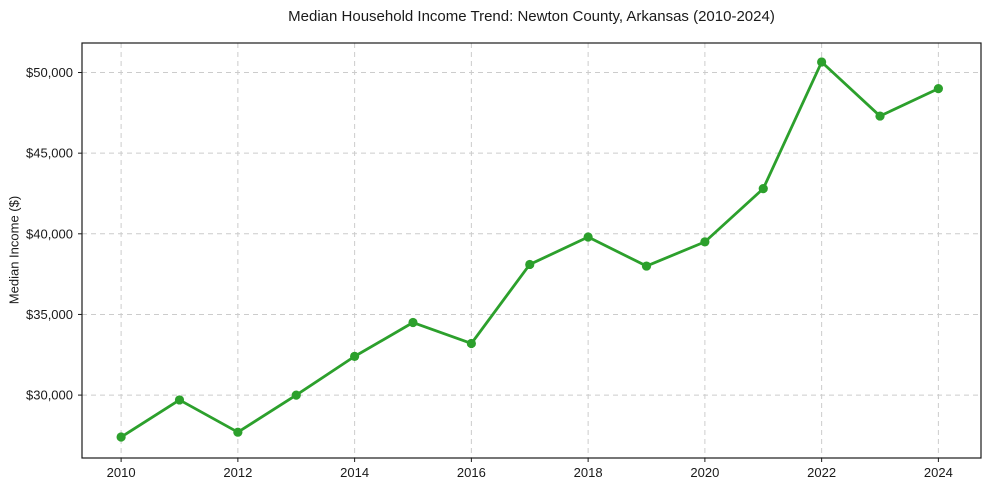 The height and width of the screenshot is (490, 989). I want to click on y-tick-label: $35,000, so click(49, 314).